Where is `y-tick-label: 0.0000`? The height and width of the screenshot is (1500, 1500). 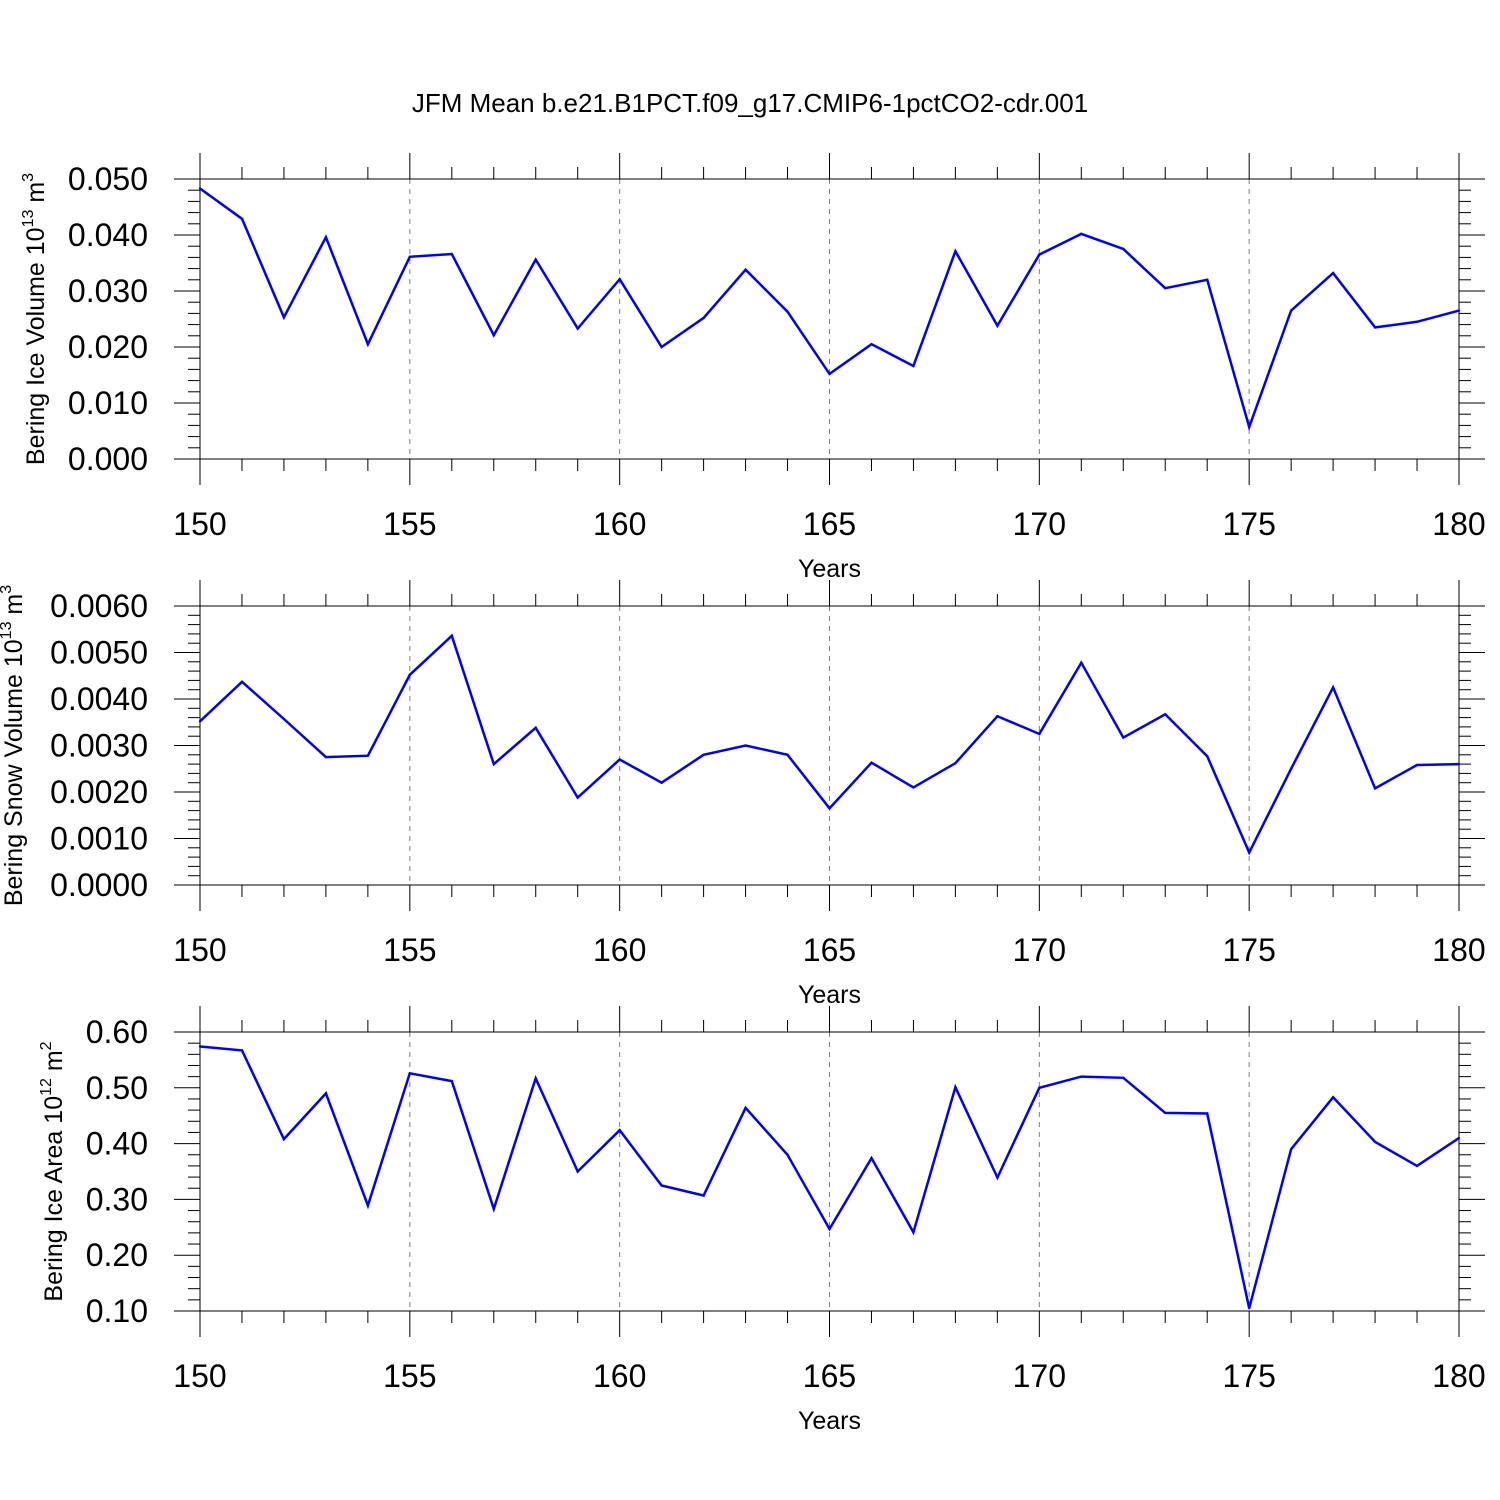
y-tick-label: 0.0000 is located at coordinates (99, 885).